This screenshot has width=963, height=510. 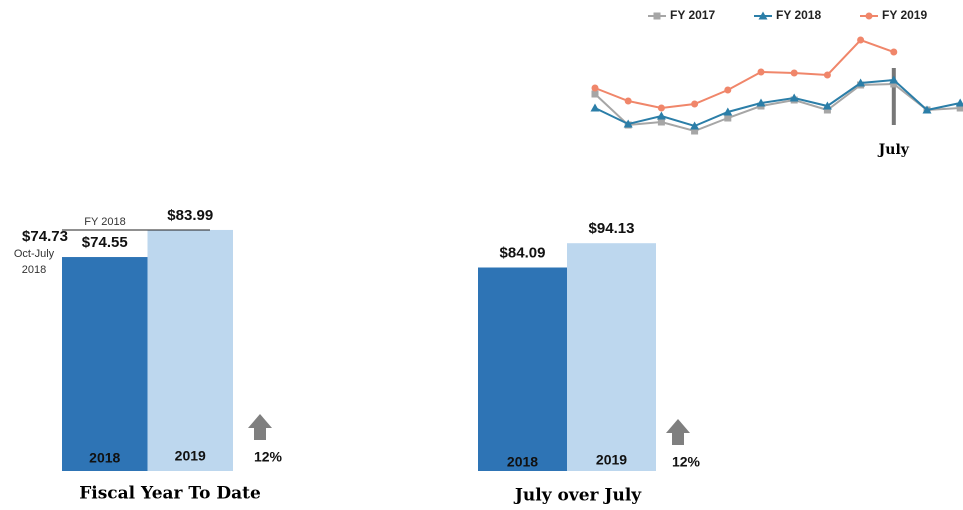 I want to click on annotation: $74.73, so click(x=45, y=236).